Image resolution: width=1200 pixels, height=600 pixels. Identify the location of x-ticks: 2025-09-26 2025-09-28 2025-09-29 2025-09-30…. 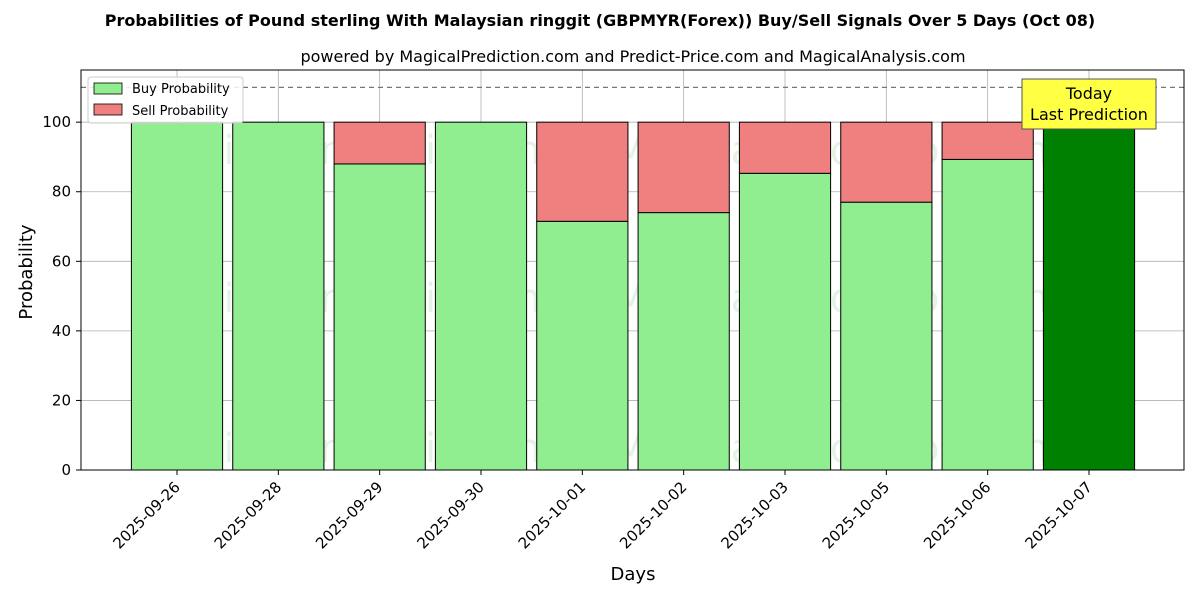
(602, 511).